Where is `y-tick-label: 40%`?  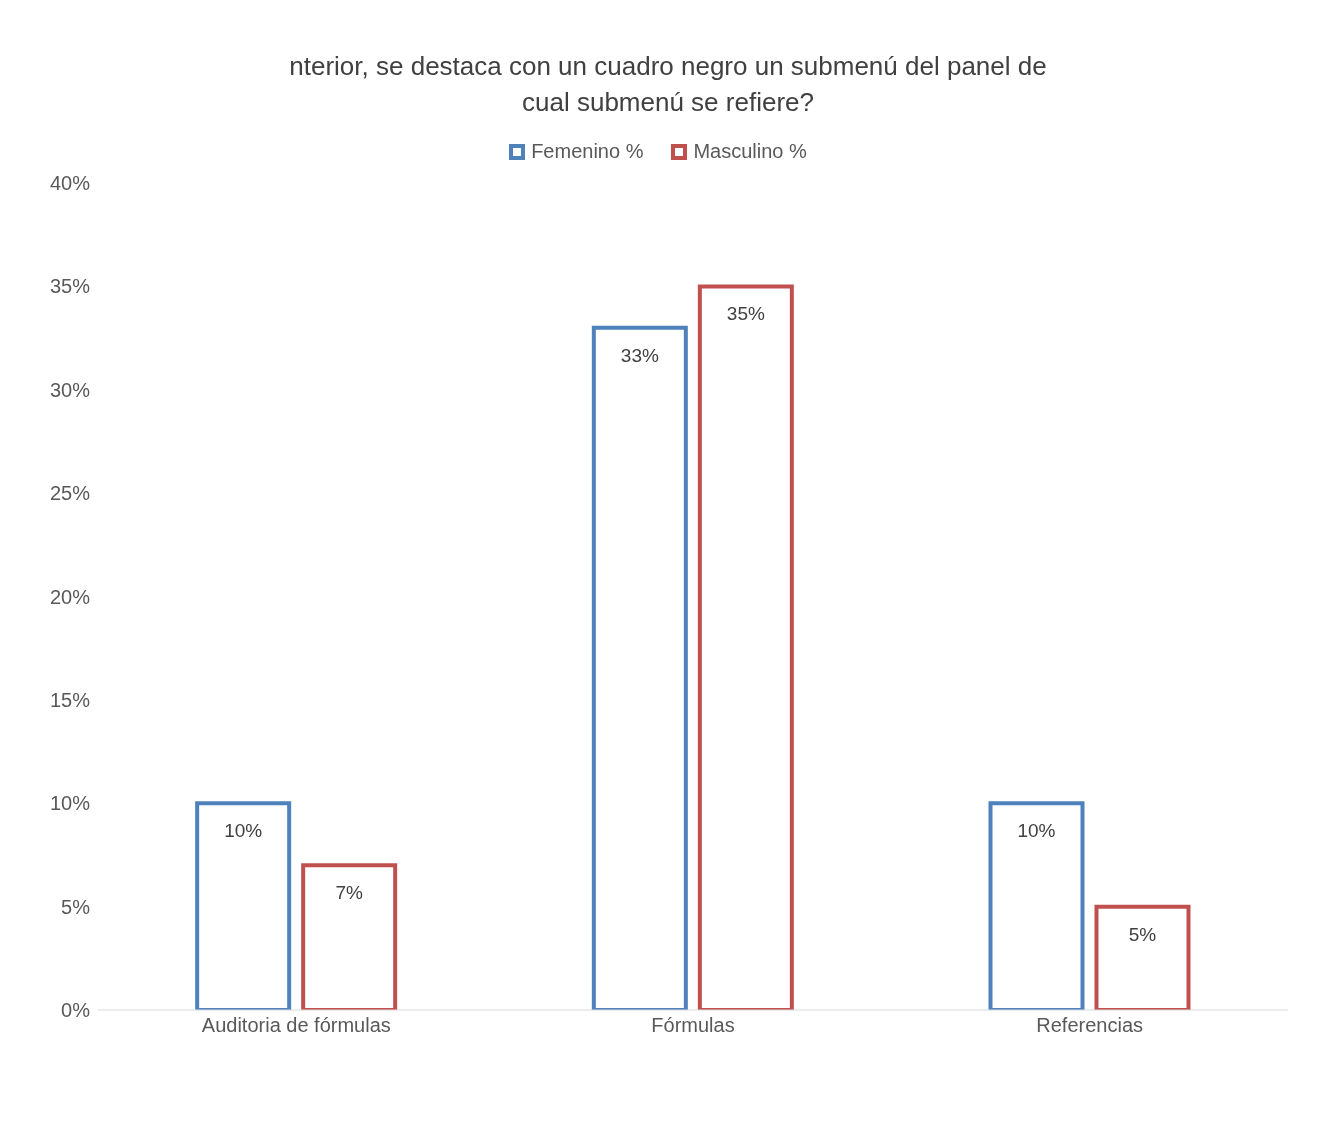 y-tick-label: 40% is located at coordinates (70, 183).